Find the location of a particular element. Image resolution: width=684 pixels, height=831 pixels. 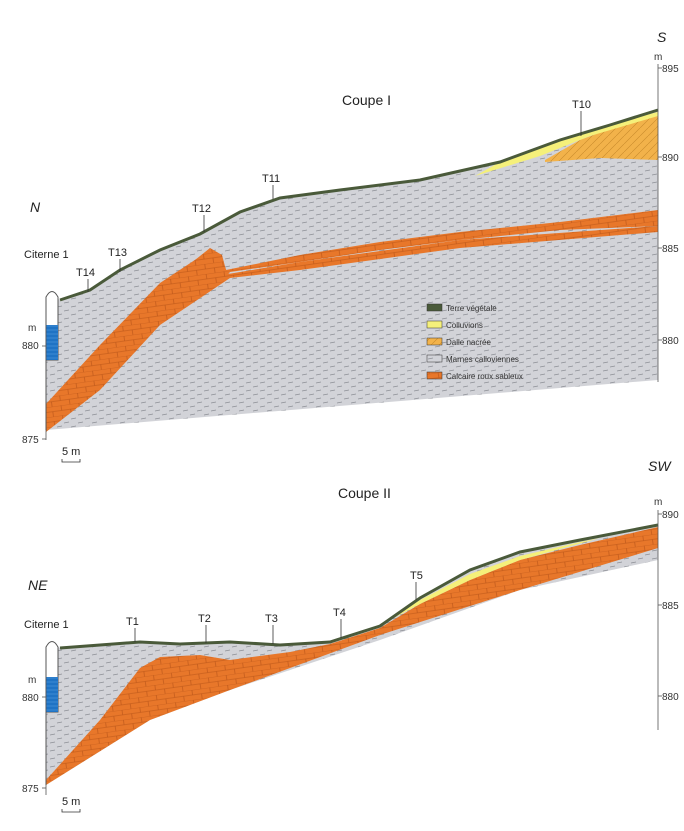

trench-label-t12: T12 is located at coordinates (201, 209).